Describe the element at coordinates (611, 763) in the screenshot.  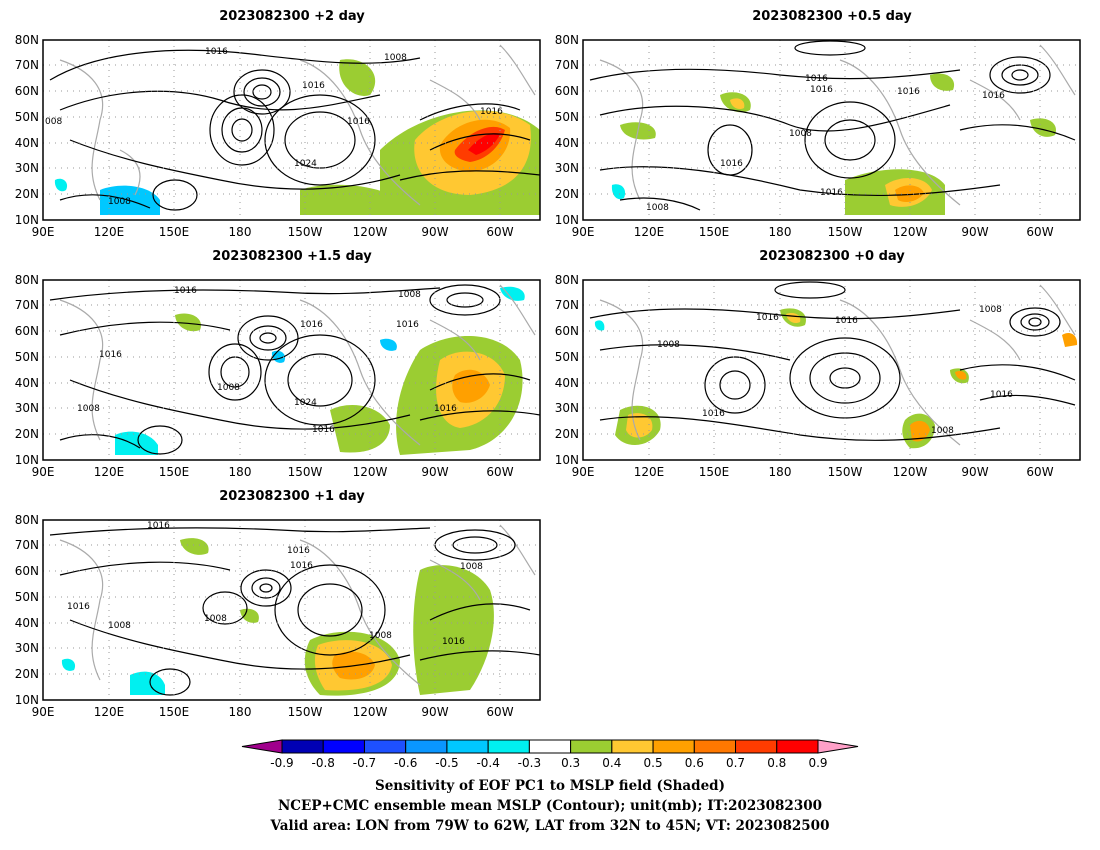
I see `colorbar-label: 0.4` at that location.